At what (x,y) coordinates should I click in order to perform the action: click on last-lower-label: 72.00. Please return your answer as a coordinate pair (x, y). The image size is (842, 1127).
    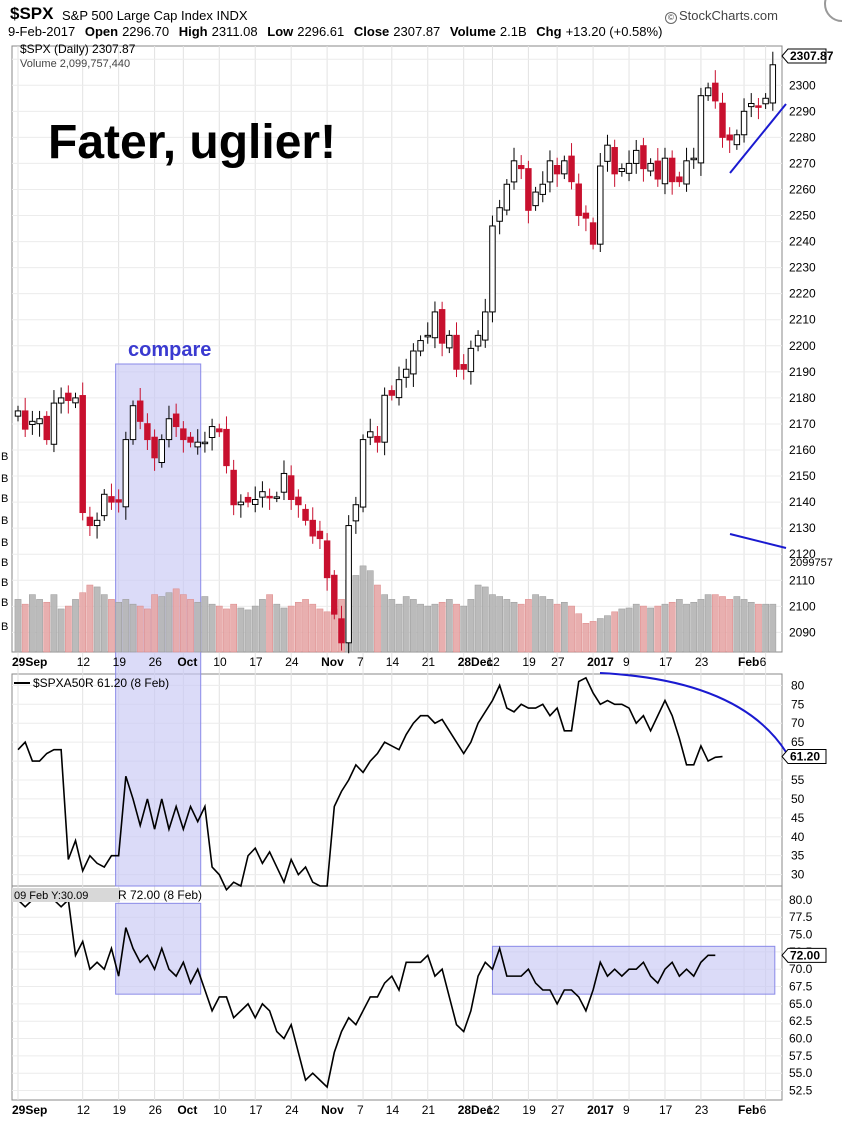
    Looking at the image, I should click on (805, 955).